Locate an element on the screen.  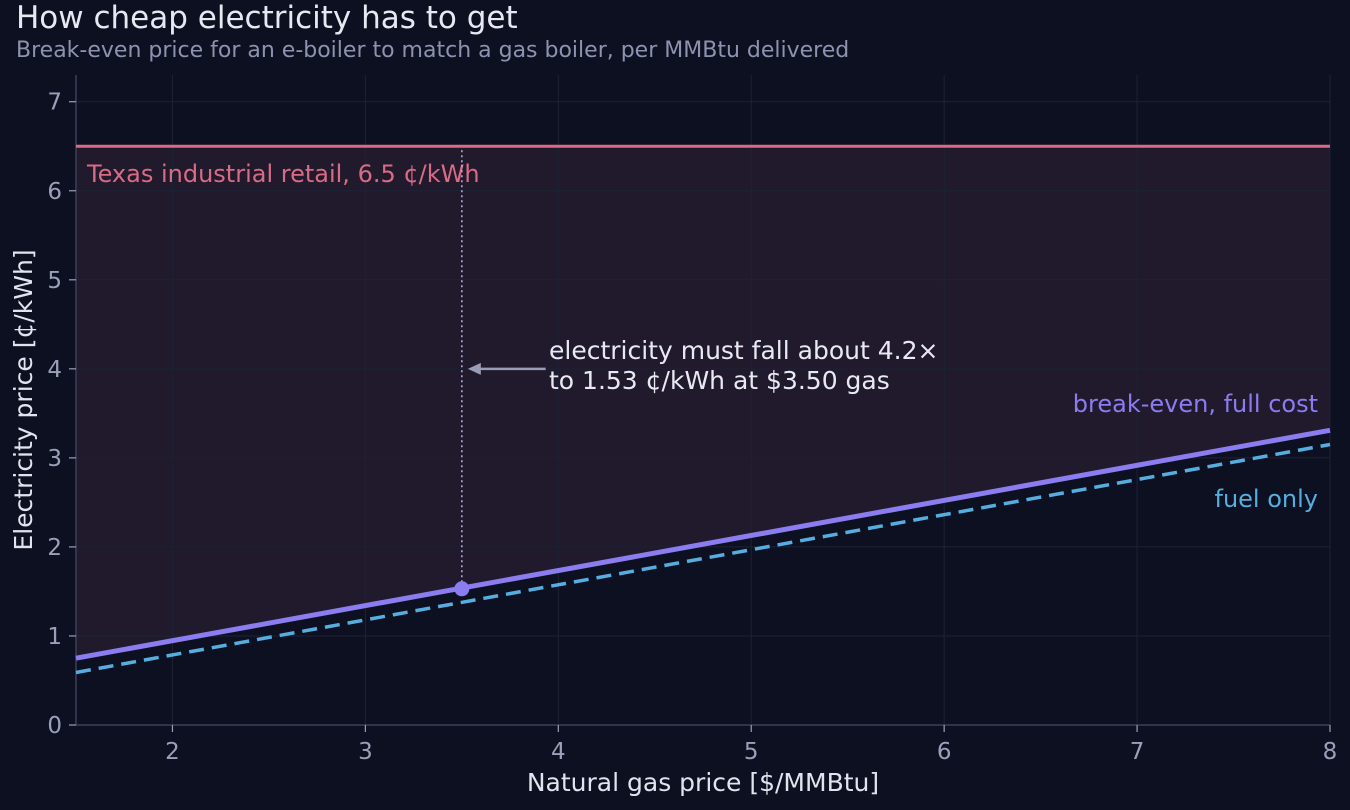
y-tick-label: 3 is located at coordinates (54, 459).